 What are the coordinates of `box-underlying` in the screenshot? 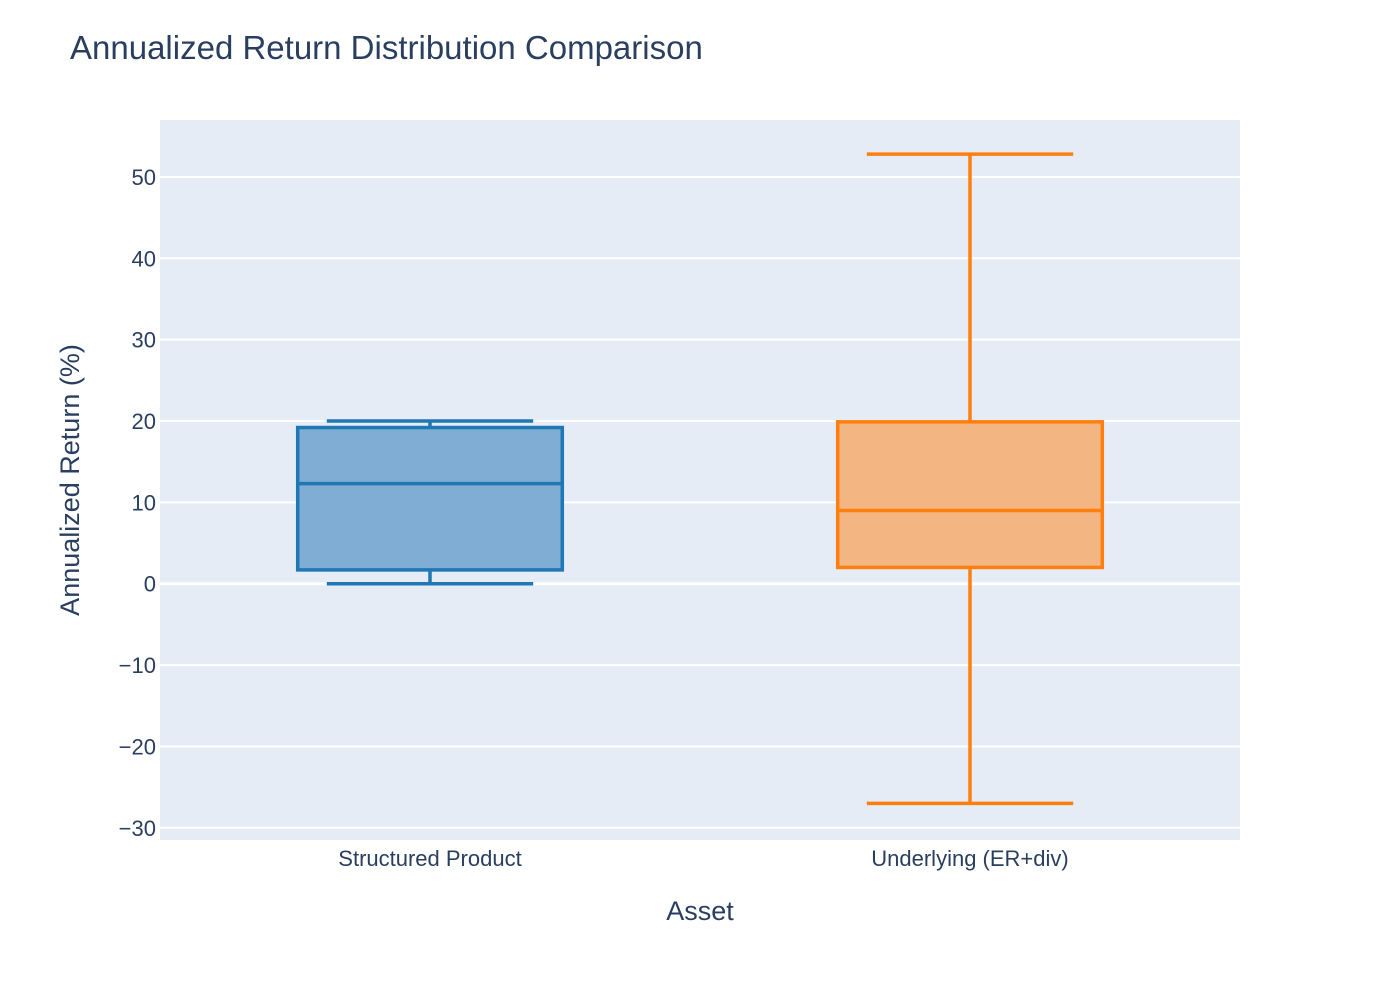 It's located at (970, 479).